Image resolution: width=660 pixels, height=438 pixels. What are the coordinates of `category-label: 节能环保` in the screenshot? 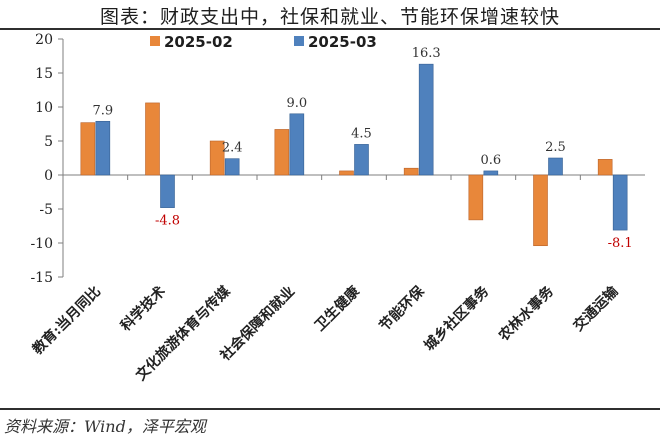 It's located at (402, 308).